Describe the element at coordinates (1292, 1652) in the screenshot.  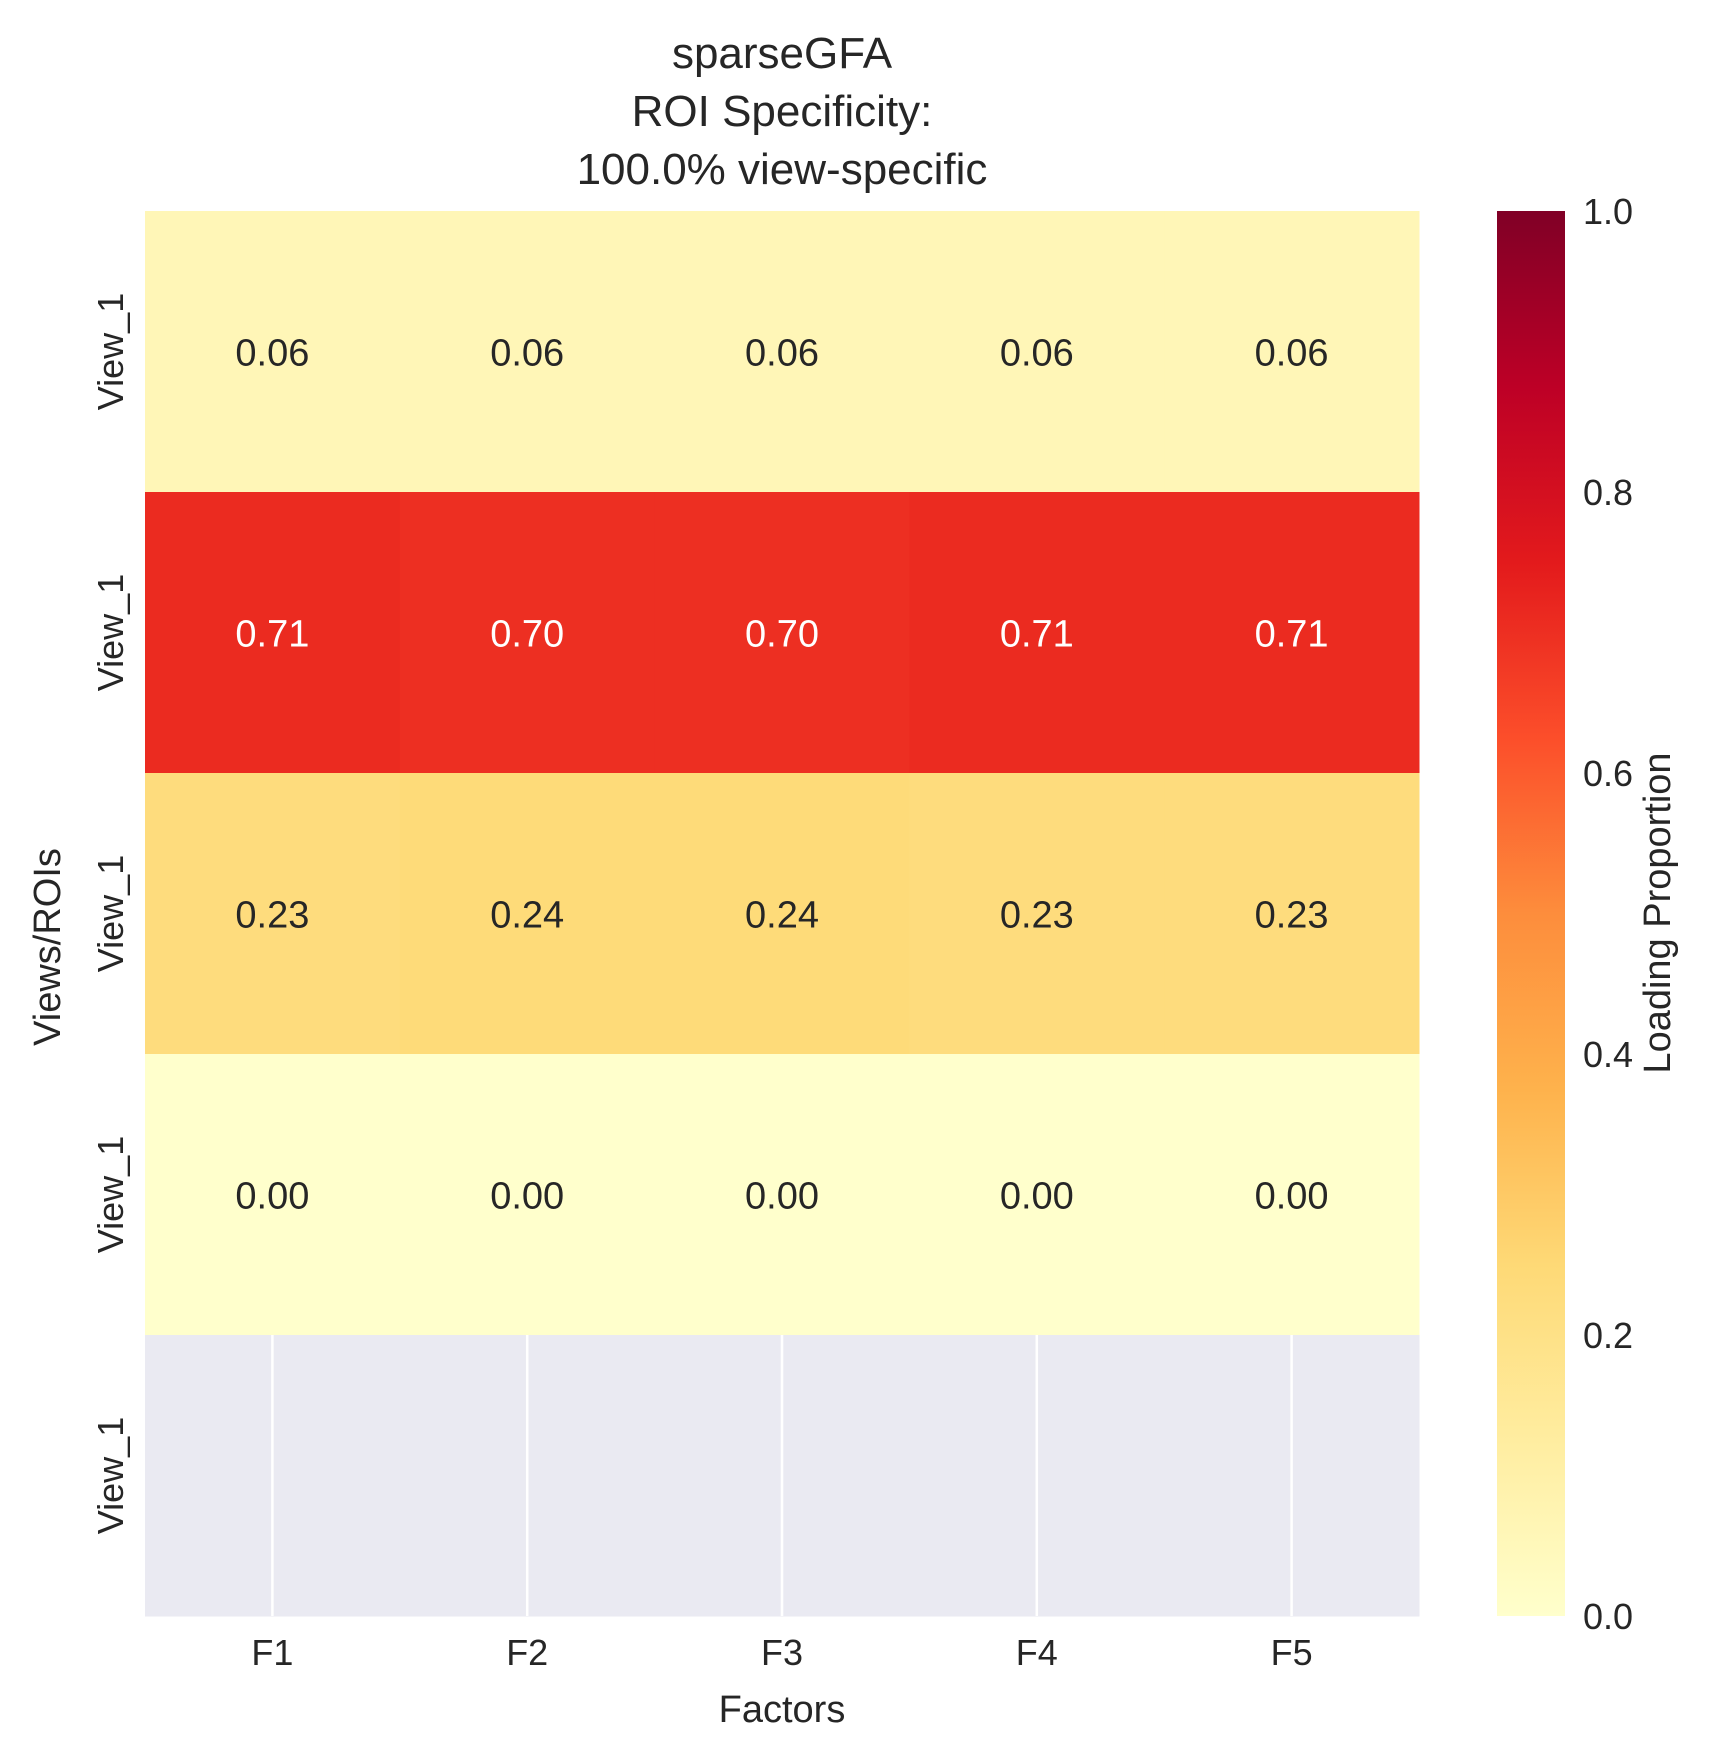
I see `x-tick-label: F5` at that location.